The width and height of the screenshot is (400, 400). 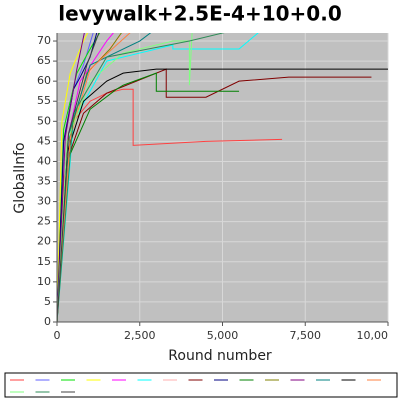 What do you see at coordinates (223, 335) in the screenshot?
I see `x-tick-label: 5,000` at bounding box center [223, 335].